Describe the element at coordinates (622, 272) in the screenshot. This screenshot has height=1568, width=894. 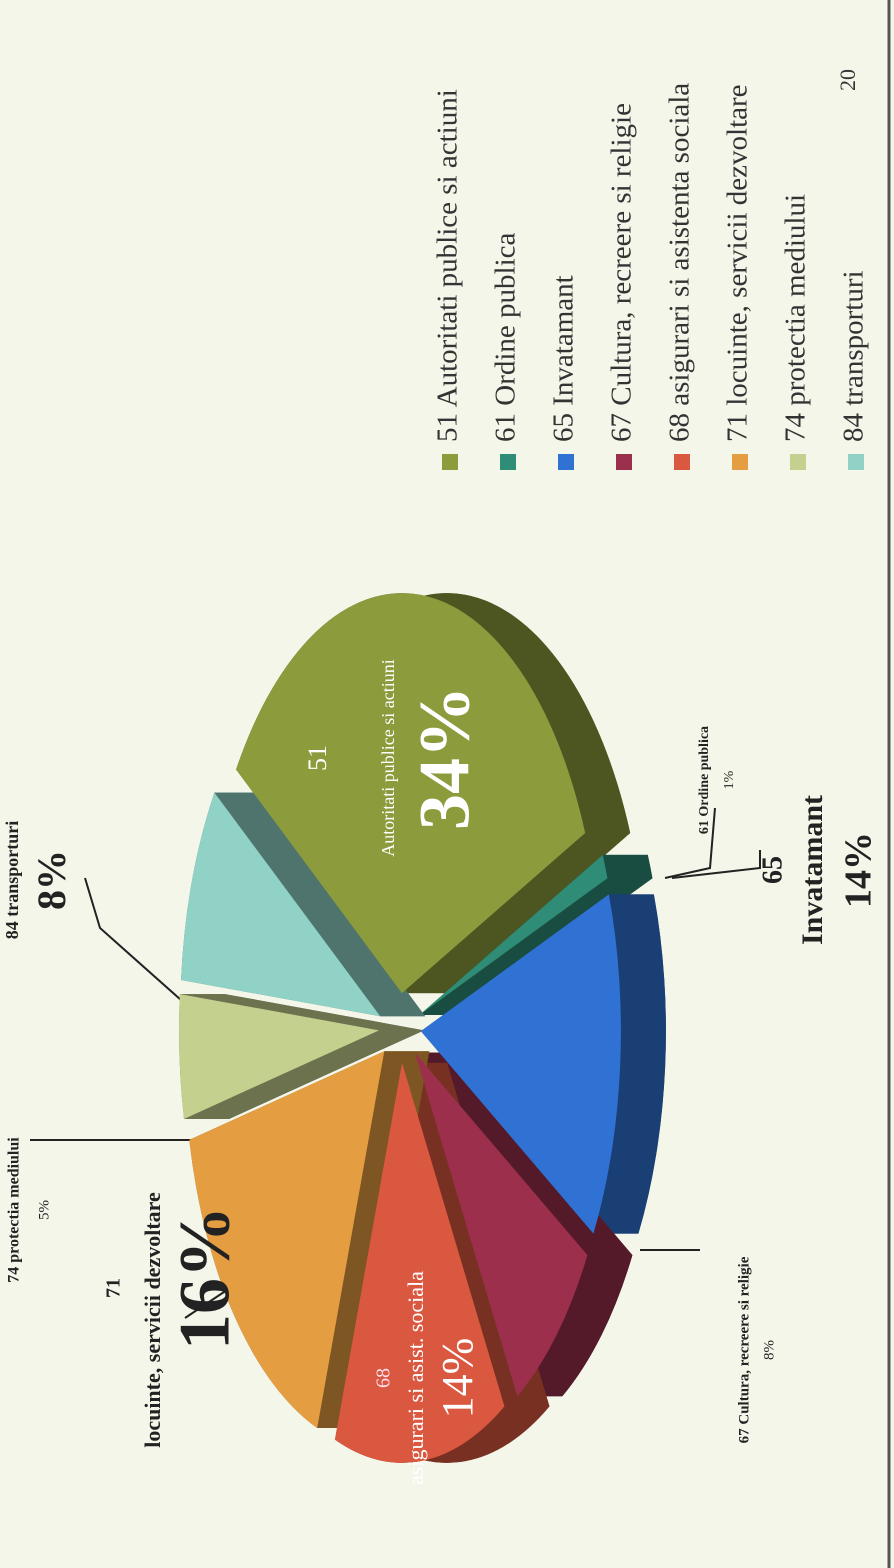
I see `legend-label: 67 Cultura, recreere si religie` at that location.